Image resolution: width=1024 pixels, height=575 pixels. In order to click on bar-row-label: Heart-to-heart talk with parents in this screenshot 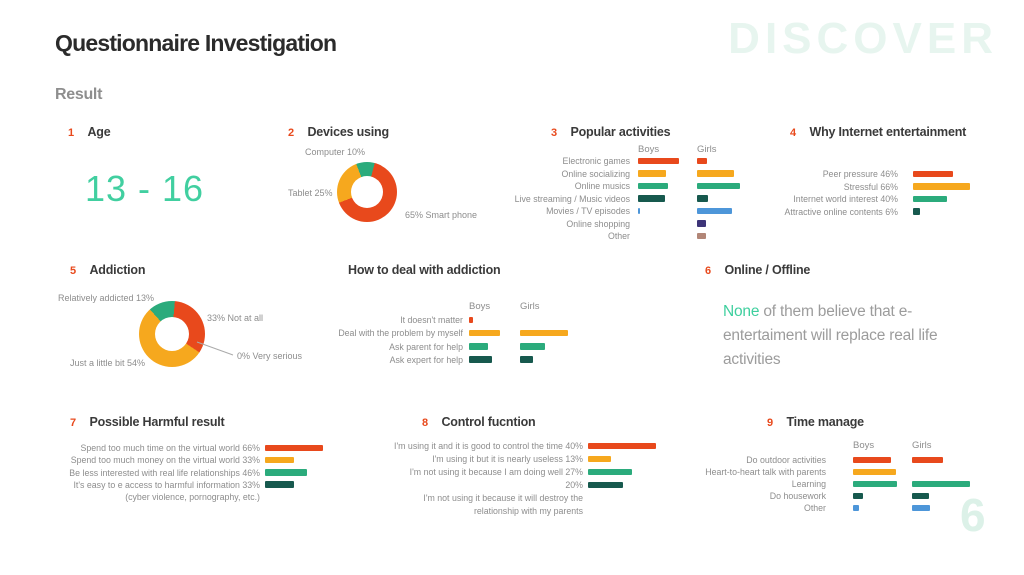, I will do `click(765, 472)`.